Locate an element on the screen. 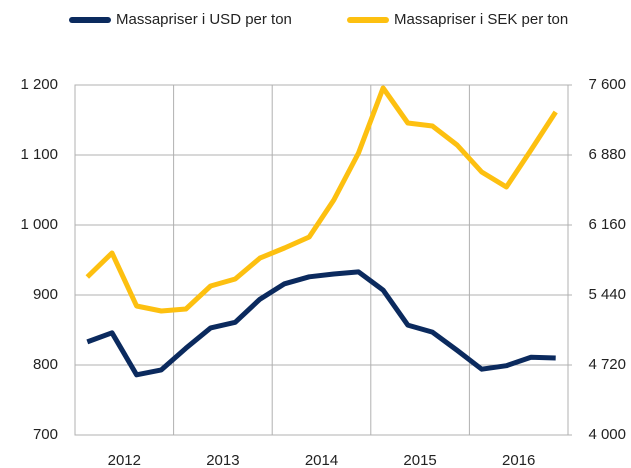  legend-label: Massapriser i SEK per ton is located at coordinates (481, 19).